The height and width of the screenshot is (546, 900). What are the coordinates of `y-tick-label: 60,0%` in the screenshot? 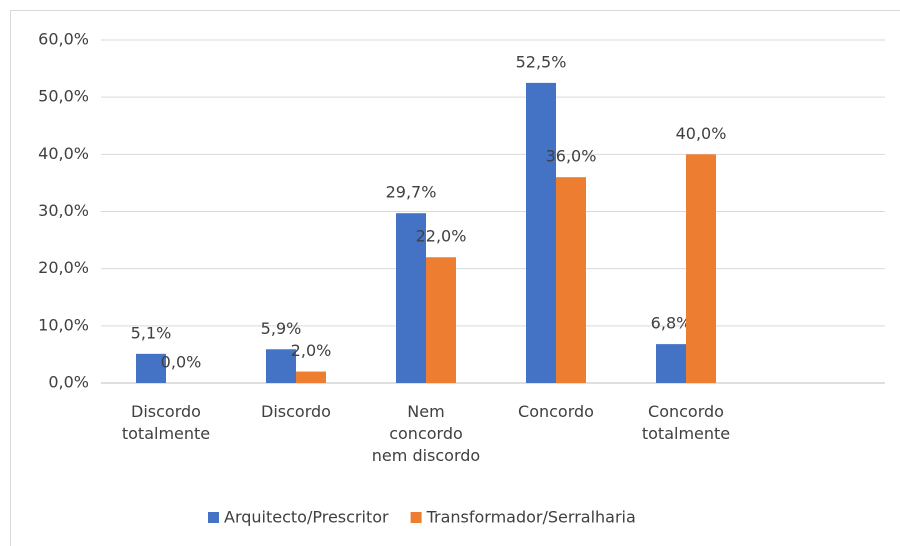 It's located at (63, 39).